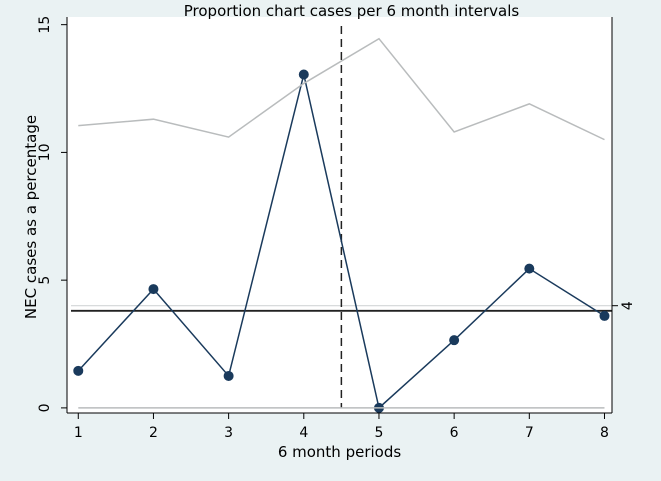 The height and width of the screenshot is (481, 661). Describe the element at coordinates (45, 280) in the screenshot. I see `y-tick-label: 5` at that location.